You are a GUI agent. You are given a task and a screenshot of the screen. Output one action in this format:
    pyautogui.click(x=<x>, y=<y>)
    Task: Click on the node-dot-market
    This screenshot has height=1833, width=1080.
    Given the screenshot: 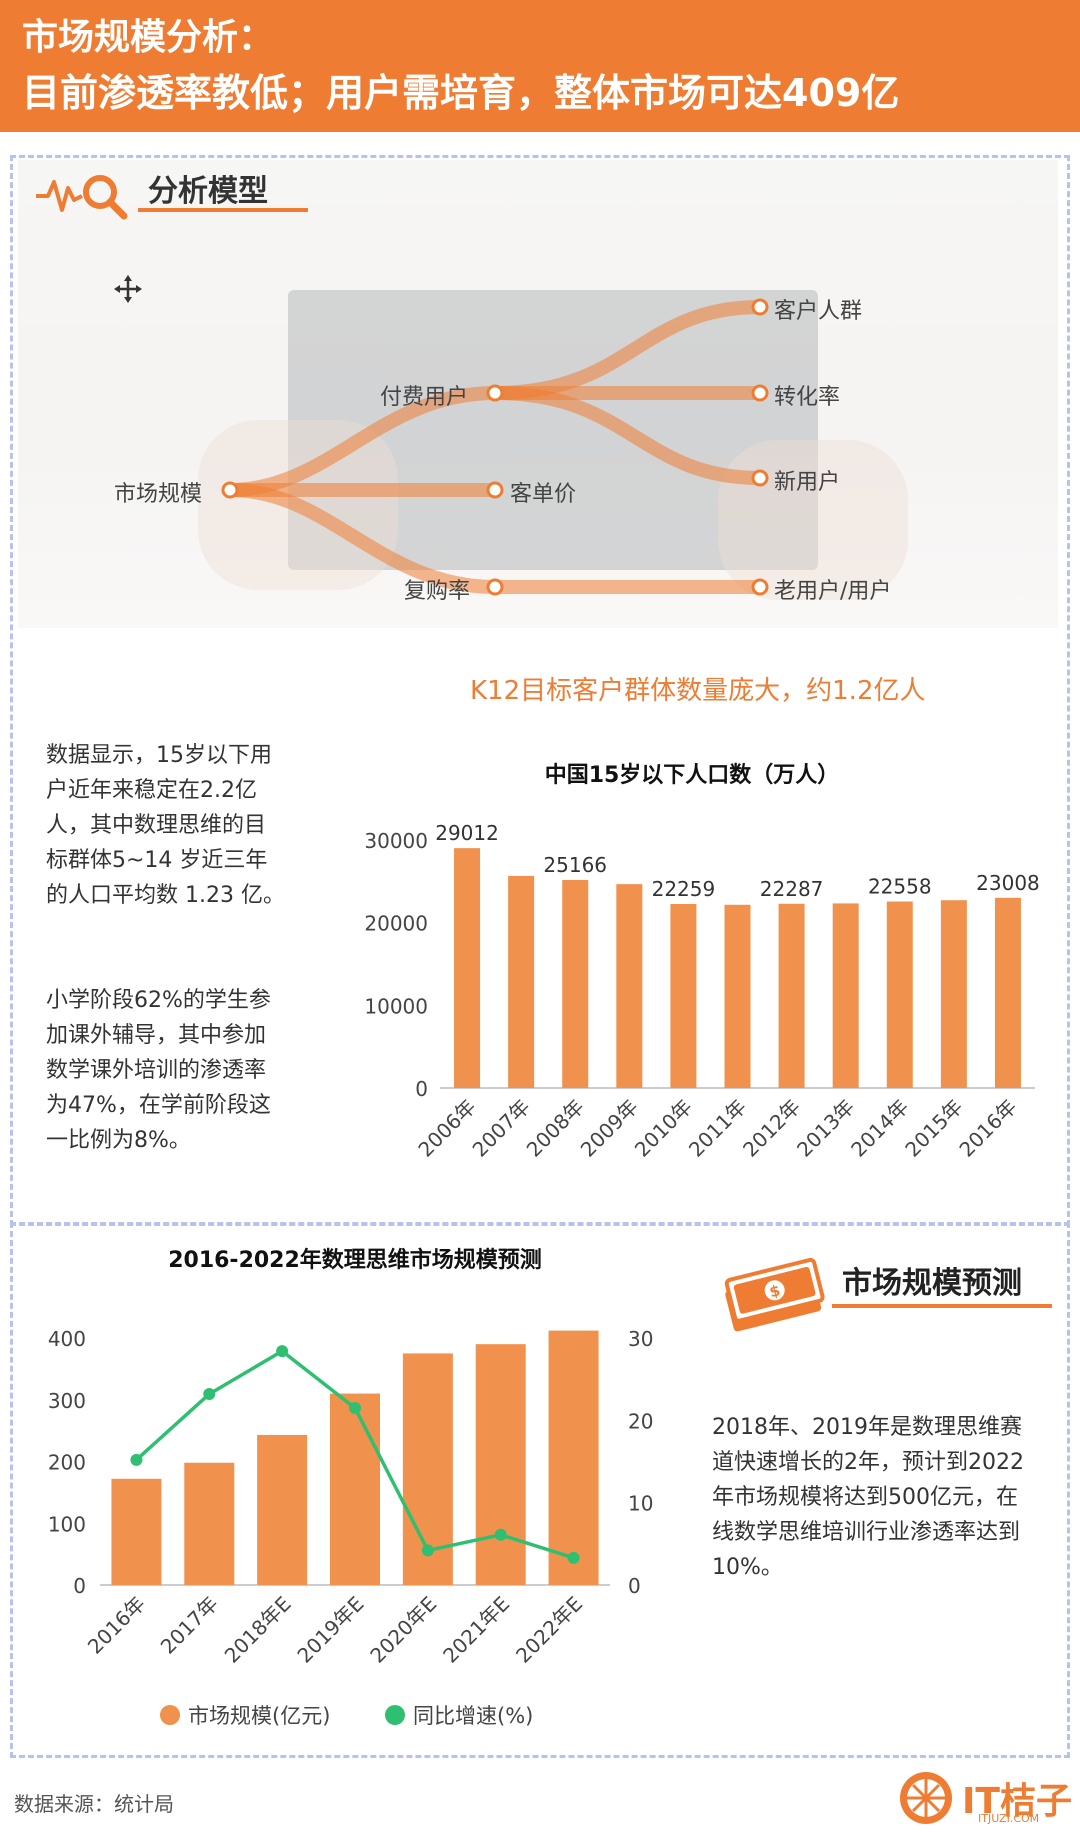 What is the action you would take?
    pyautogui.click(x=230, y=490)
    